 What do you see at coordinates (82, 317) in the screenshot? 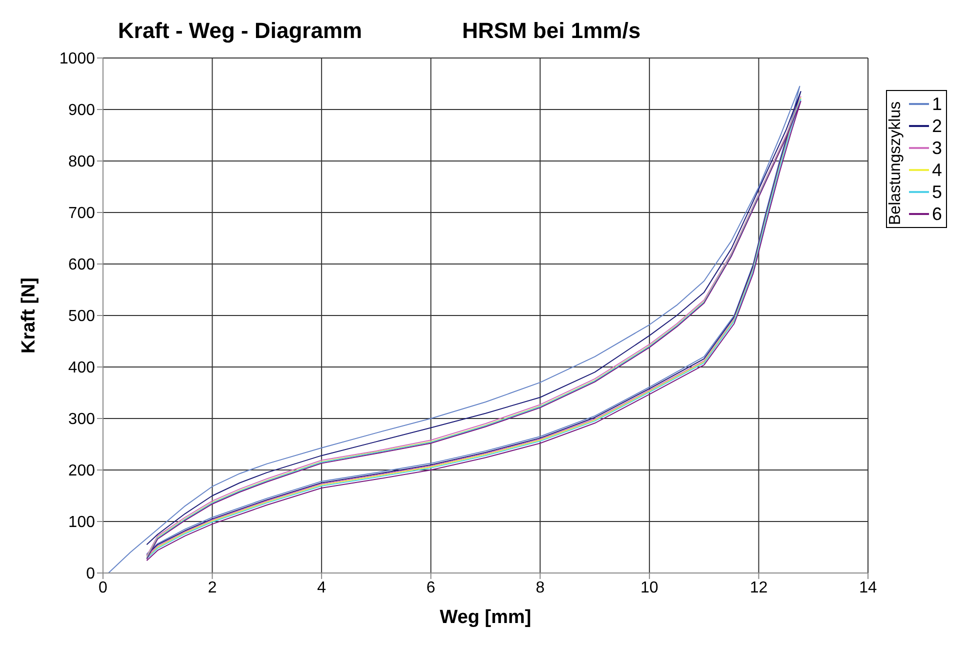
I see `y-tick-label: 500` at bounding box center [82, 317].